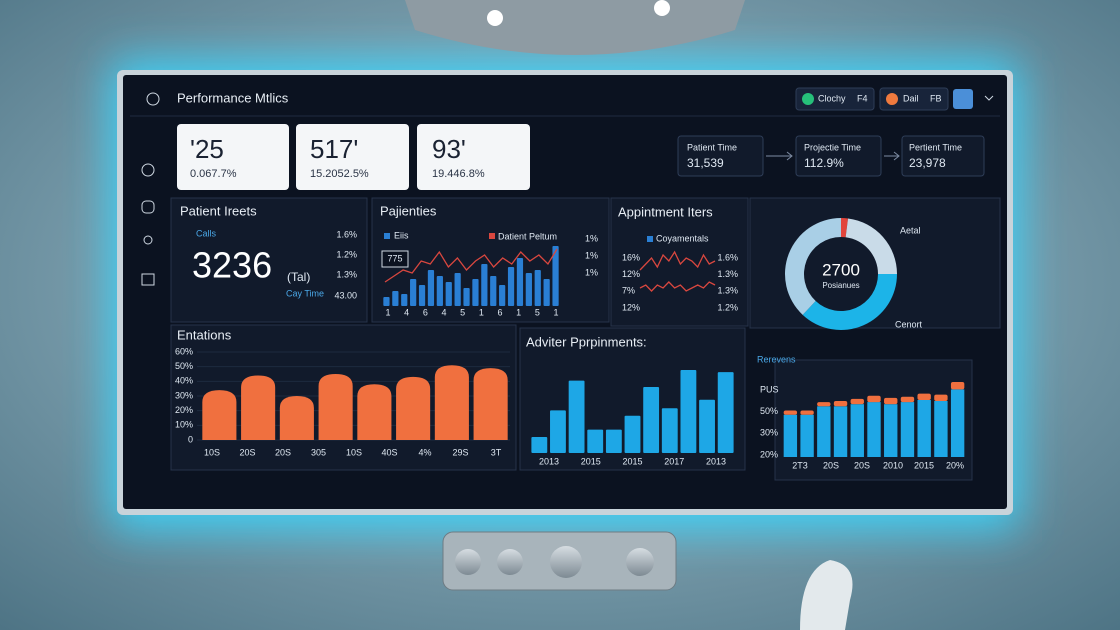 This screenshot has height=630, width=1120. I want to click on line, so click(471, 265).